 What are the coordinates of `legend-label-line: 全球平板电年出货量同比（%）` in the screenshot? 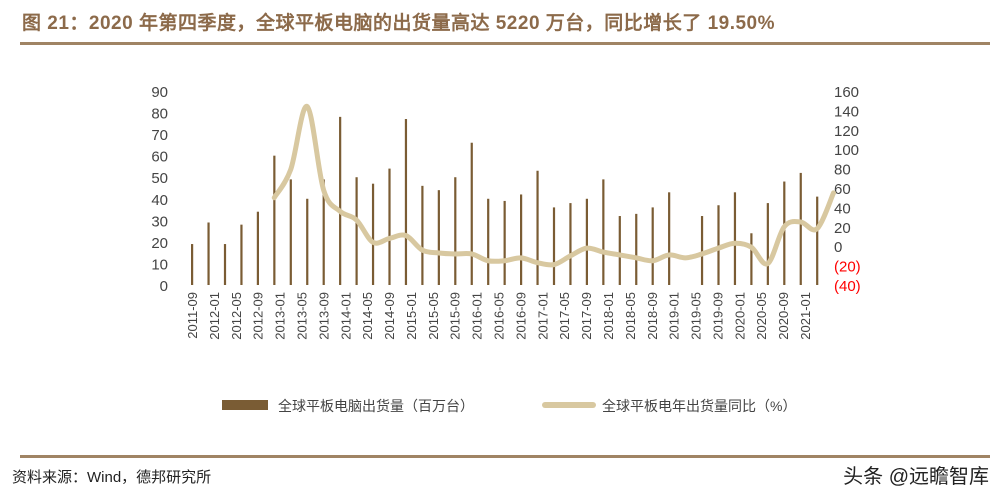 It's located at (699, 406).